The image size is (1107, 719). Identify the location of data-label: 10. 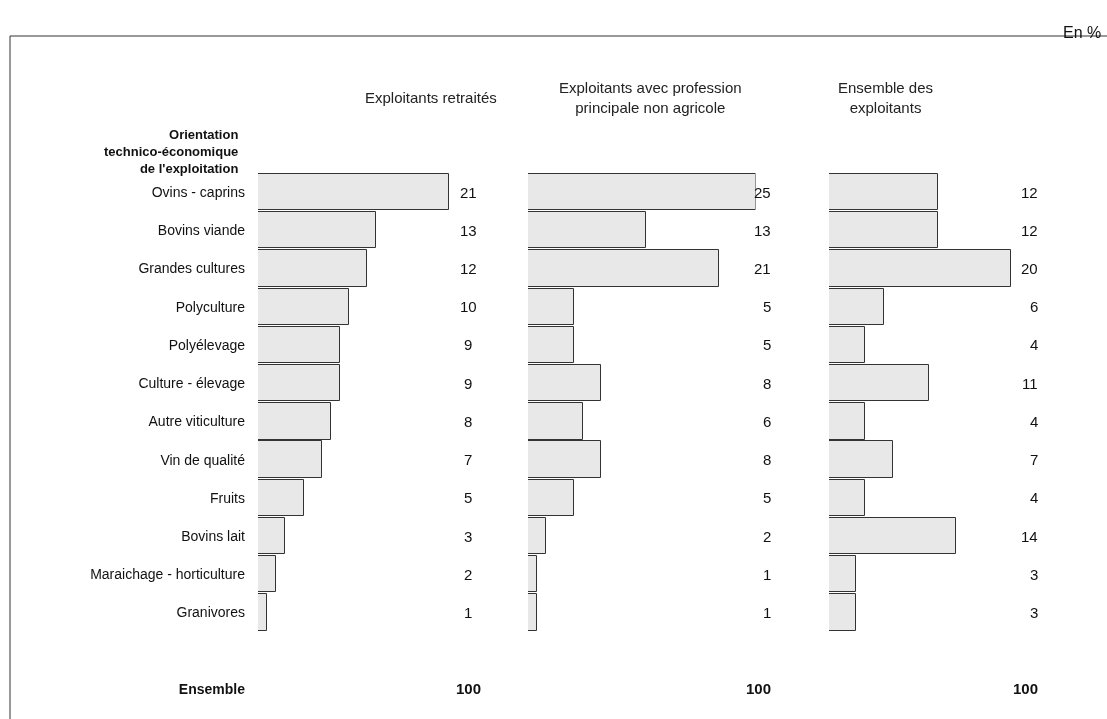
(468, 306).